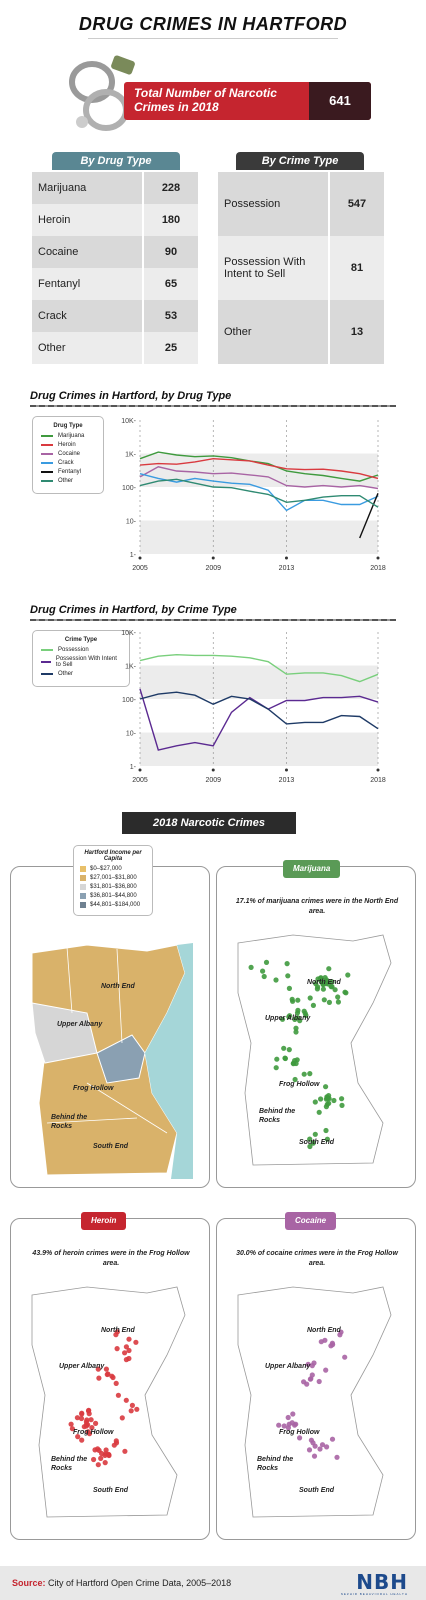 The width and height of the screenshot is (426, 1600). Describe the element at coordinates (113, 905) in the screenshot. I see `legend-item: $44,801–$184,000` at that location.